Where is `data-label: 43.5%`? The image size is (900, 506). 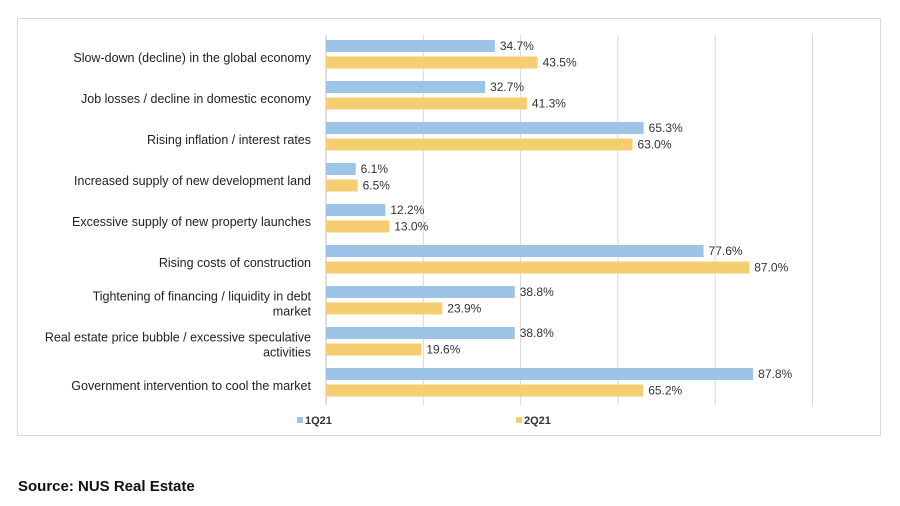
data-label: 43.5% is located at coordinates (560, 63).